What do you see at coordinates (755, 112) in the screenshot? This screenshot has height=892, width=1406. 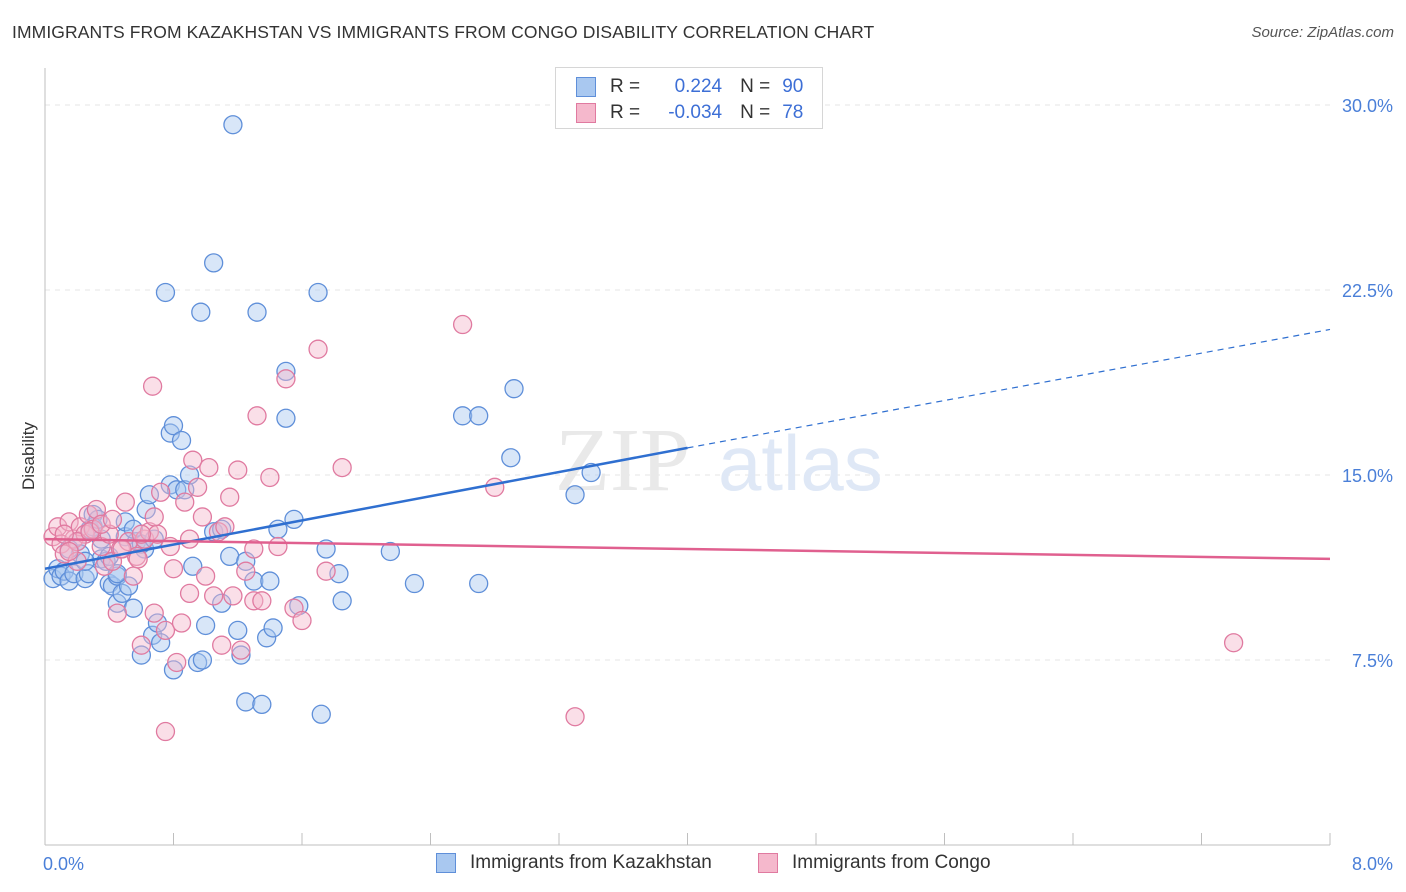 I see `legend-n-label: N =` at bounding box center [755, 112].